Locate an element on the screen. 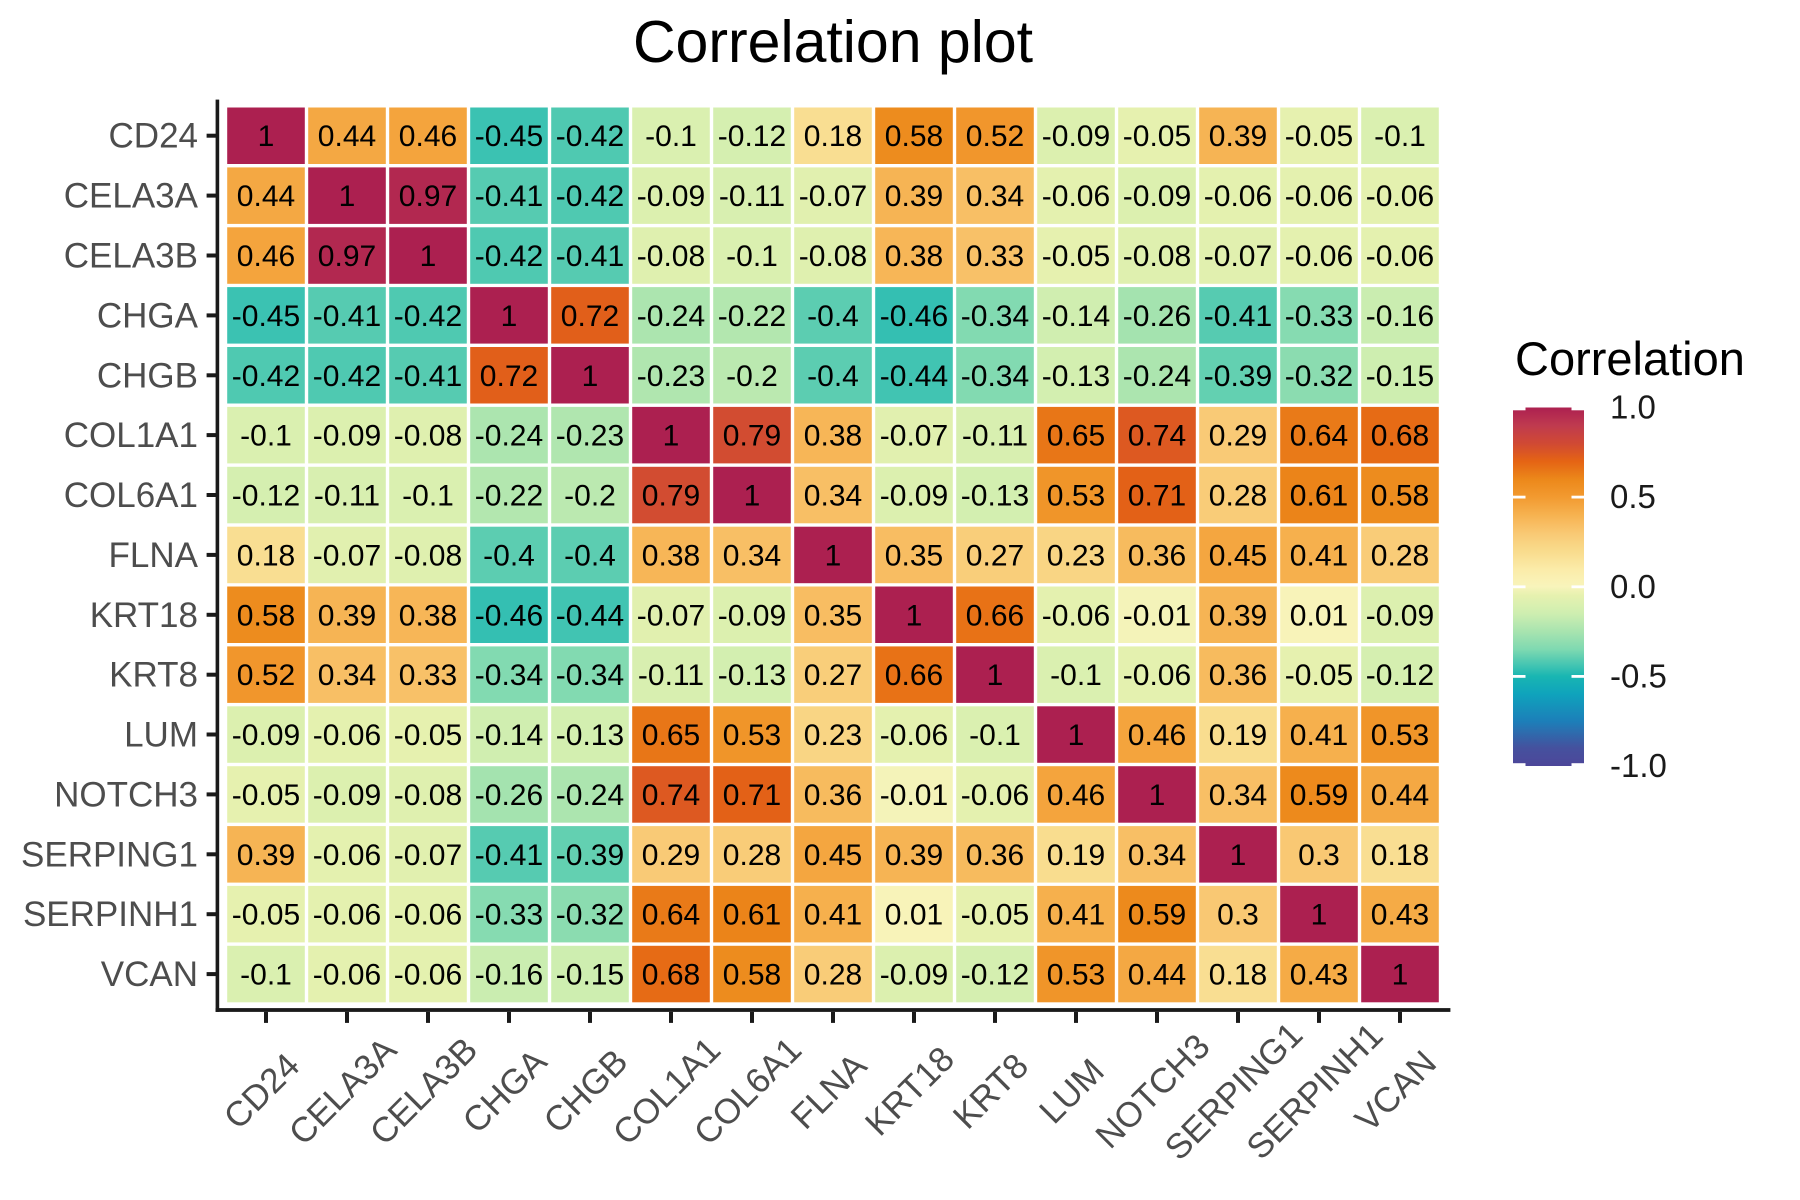 The image size is (1800, 1200). svg-text: LUM is located at coordinates (161, 735).